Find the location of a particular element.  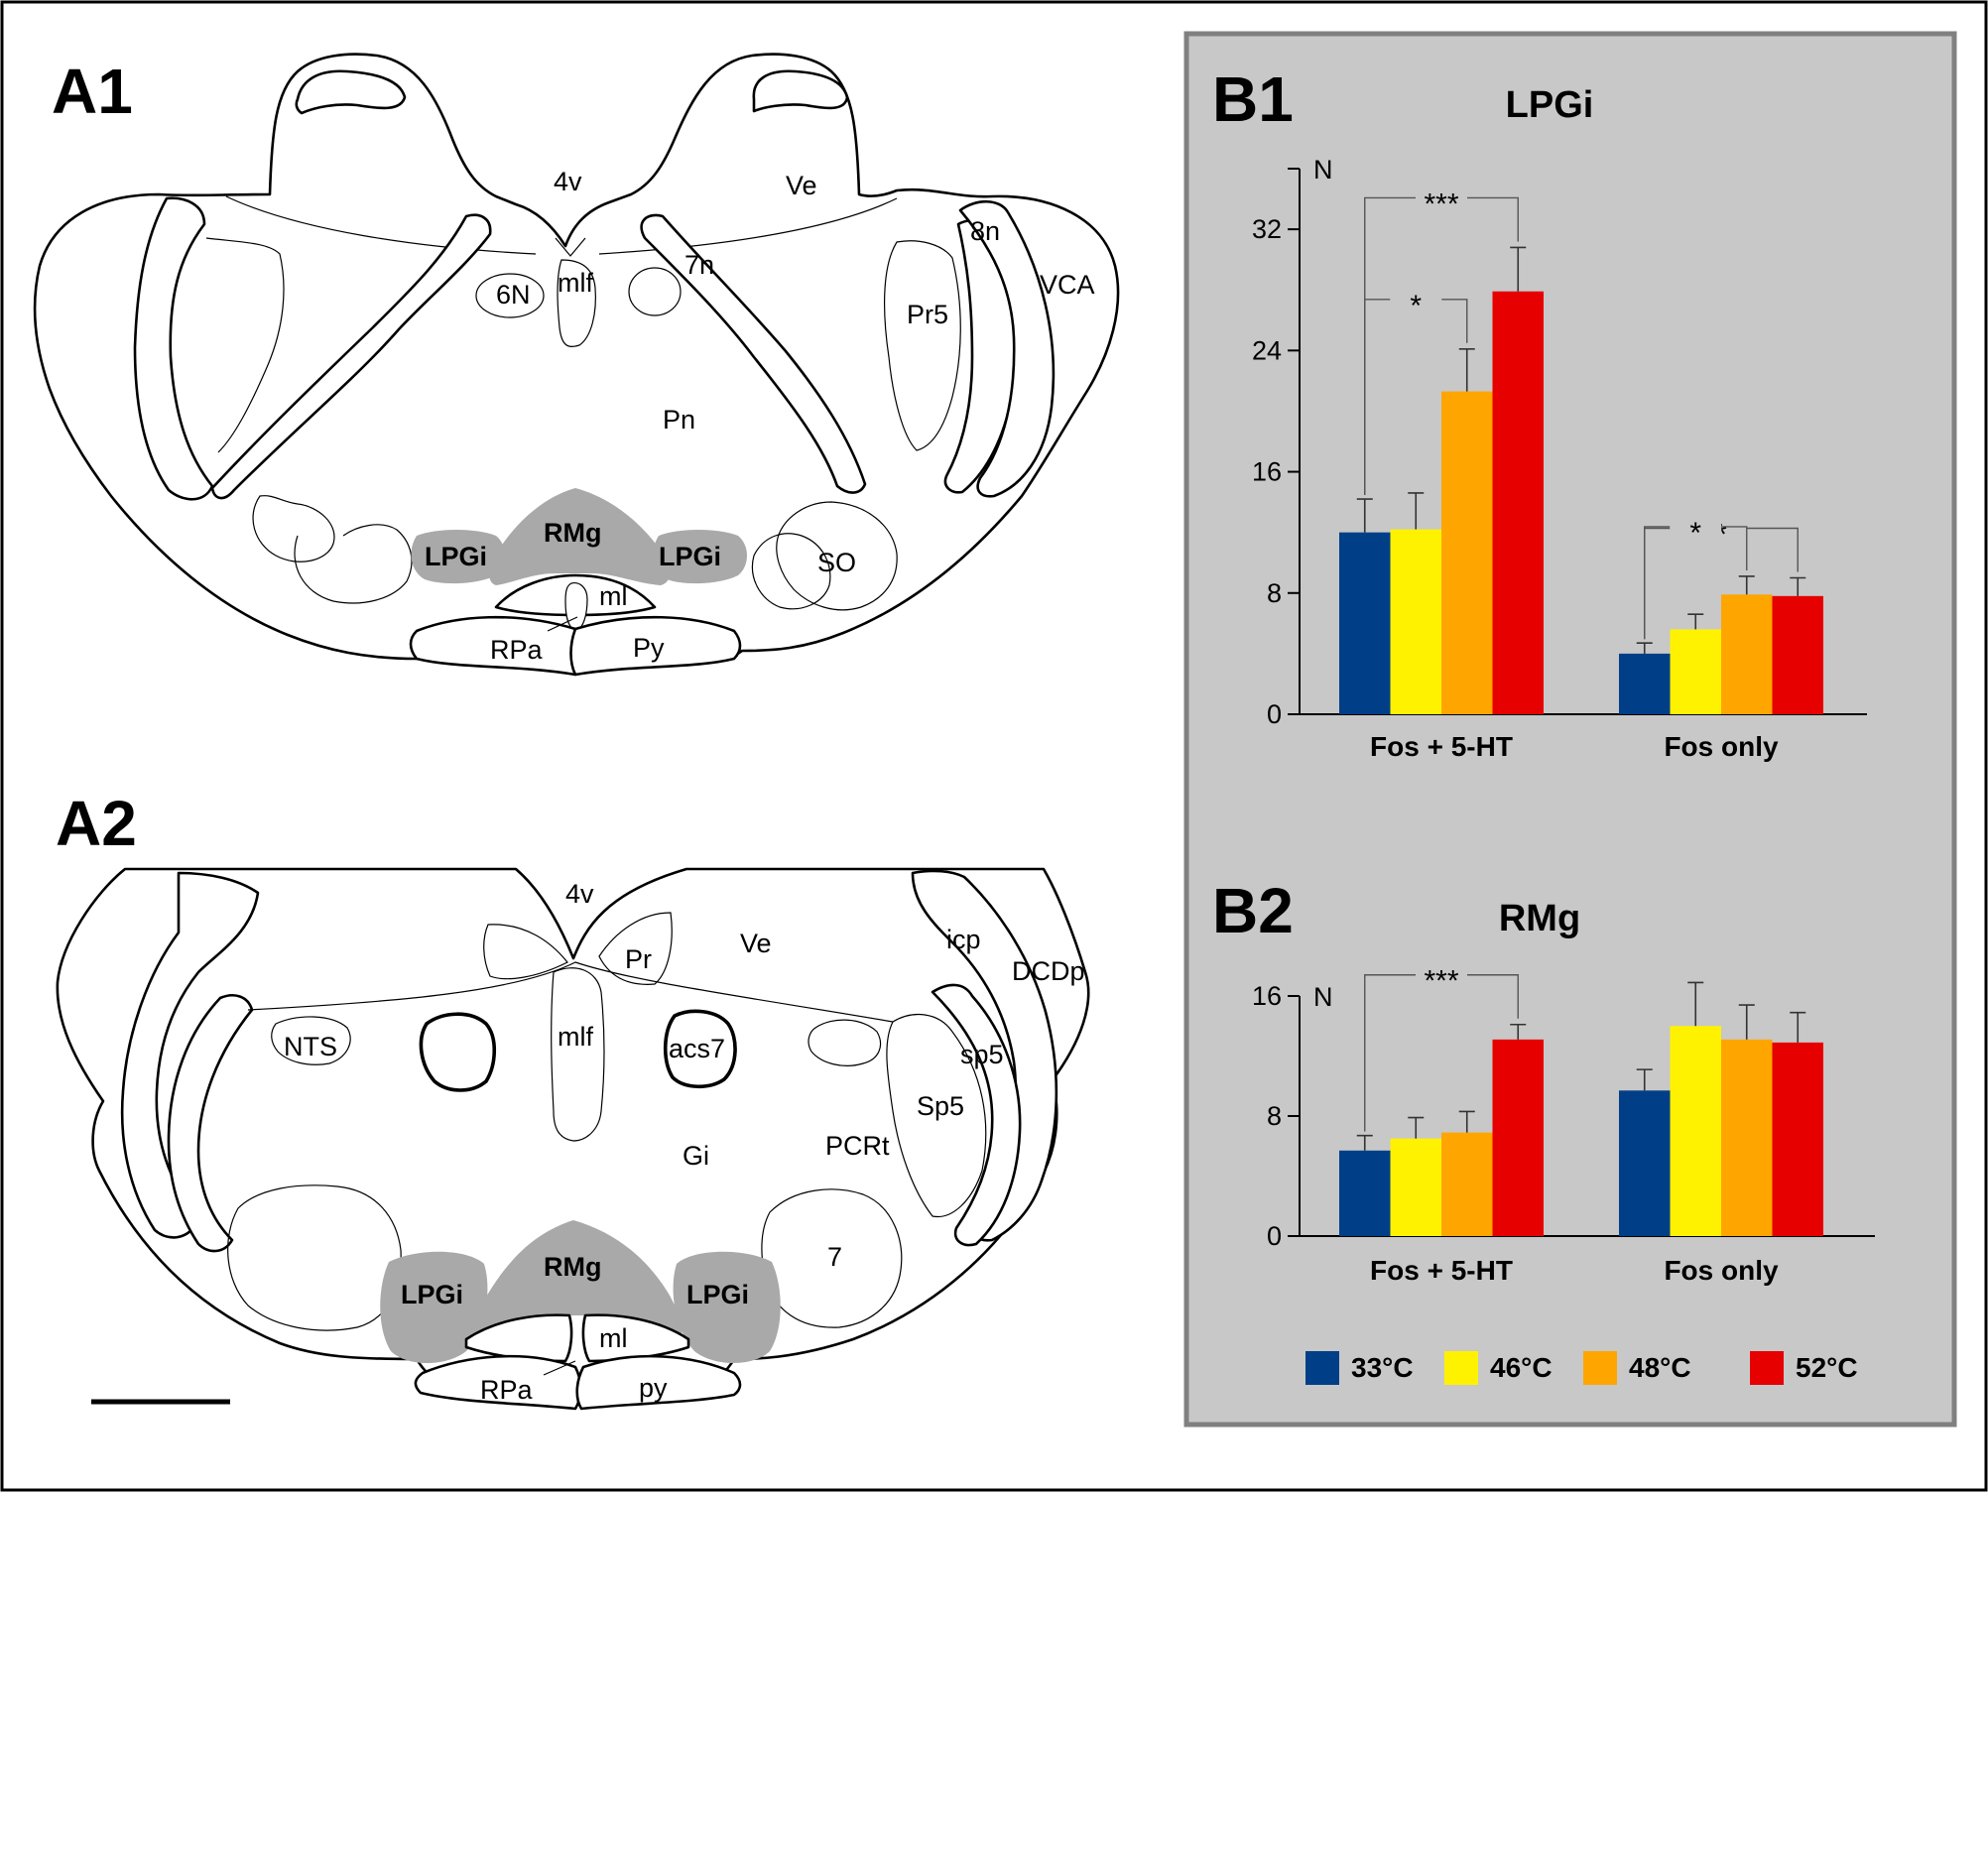

b2-y-tick-label: 0 is located at coordinates (1274, 1236).